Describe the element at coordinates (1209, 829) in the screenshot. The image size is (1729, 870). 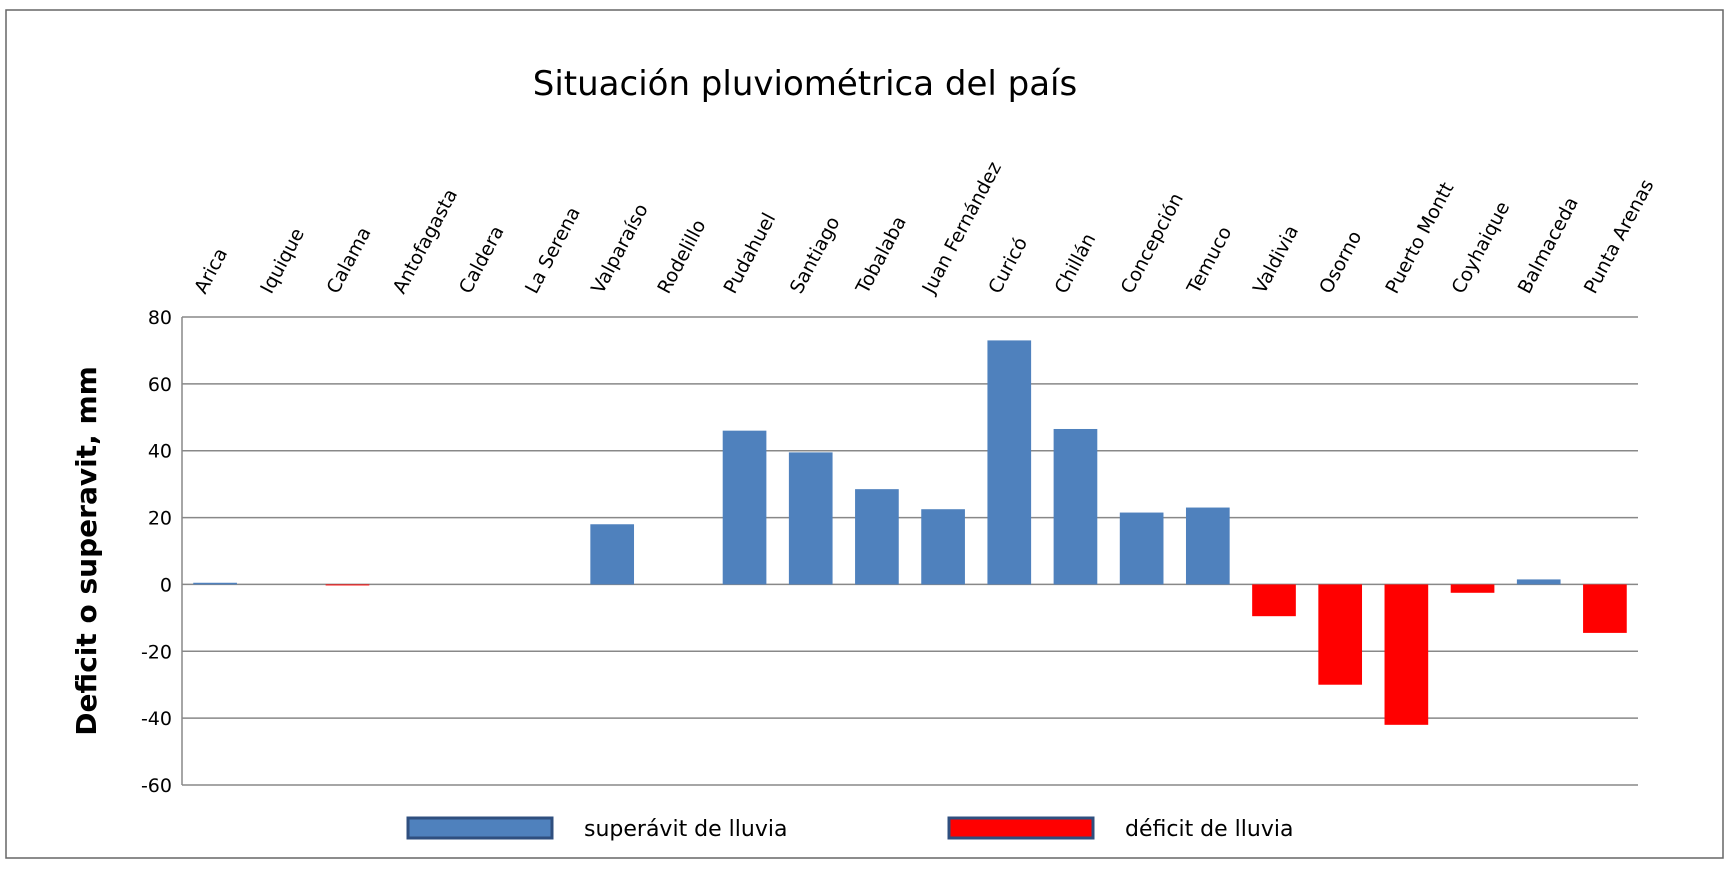
I see `legend-label: déficit de lluvia` at that location.